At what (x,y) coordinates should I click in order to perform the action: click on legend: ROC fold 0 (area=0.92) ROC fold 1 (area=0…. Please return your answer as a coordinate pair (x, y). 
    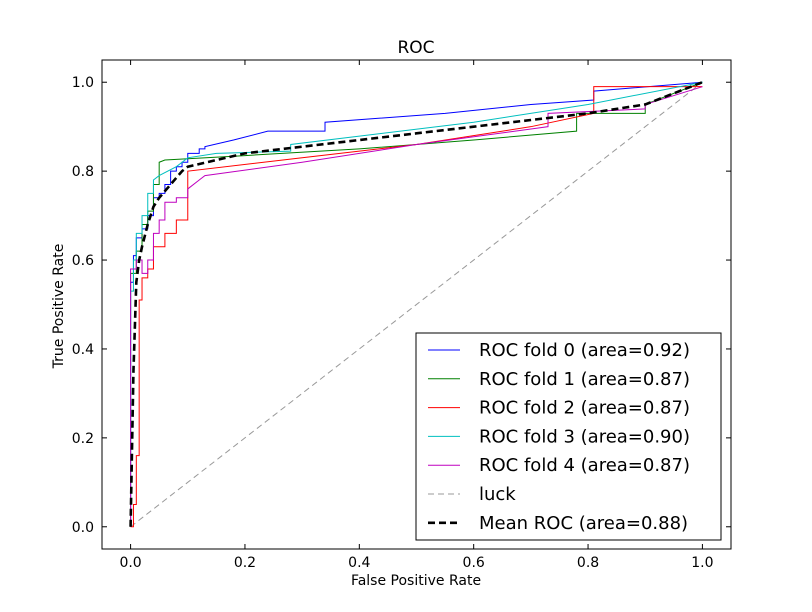
    Looking at the image, I should click on (568, 436).